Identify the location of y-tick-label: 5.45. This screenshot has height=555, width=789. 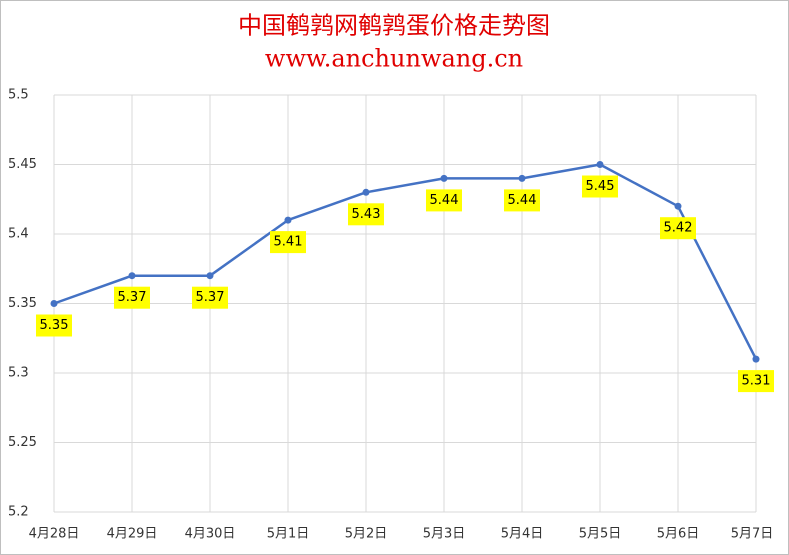
(22, 164).